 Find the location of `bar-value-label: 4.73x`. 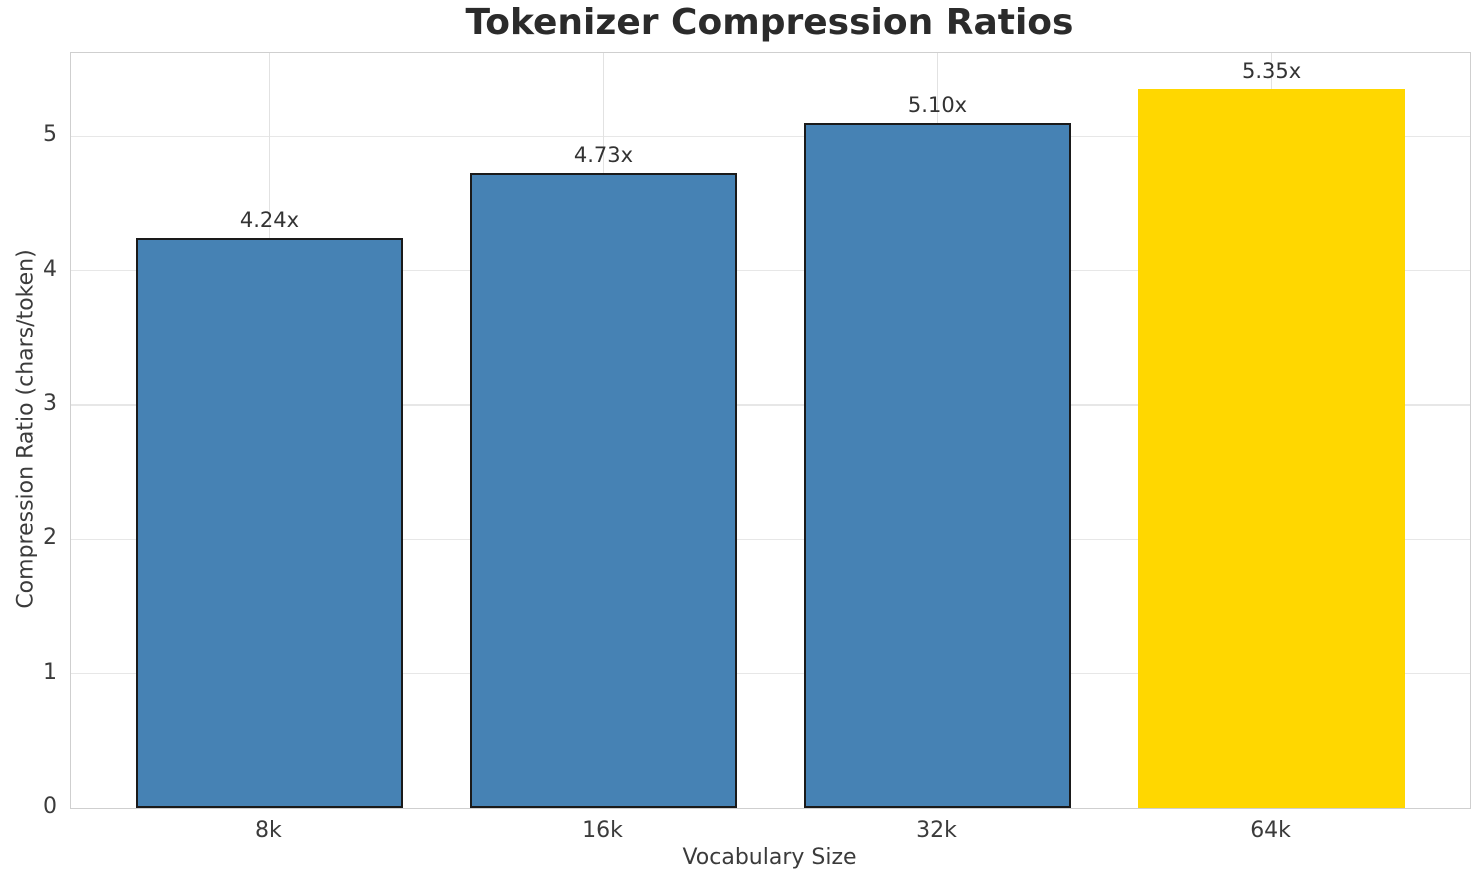

bar-value-label: 4.73x is located at coordinates (603, 154).